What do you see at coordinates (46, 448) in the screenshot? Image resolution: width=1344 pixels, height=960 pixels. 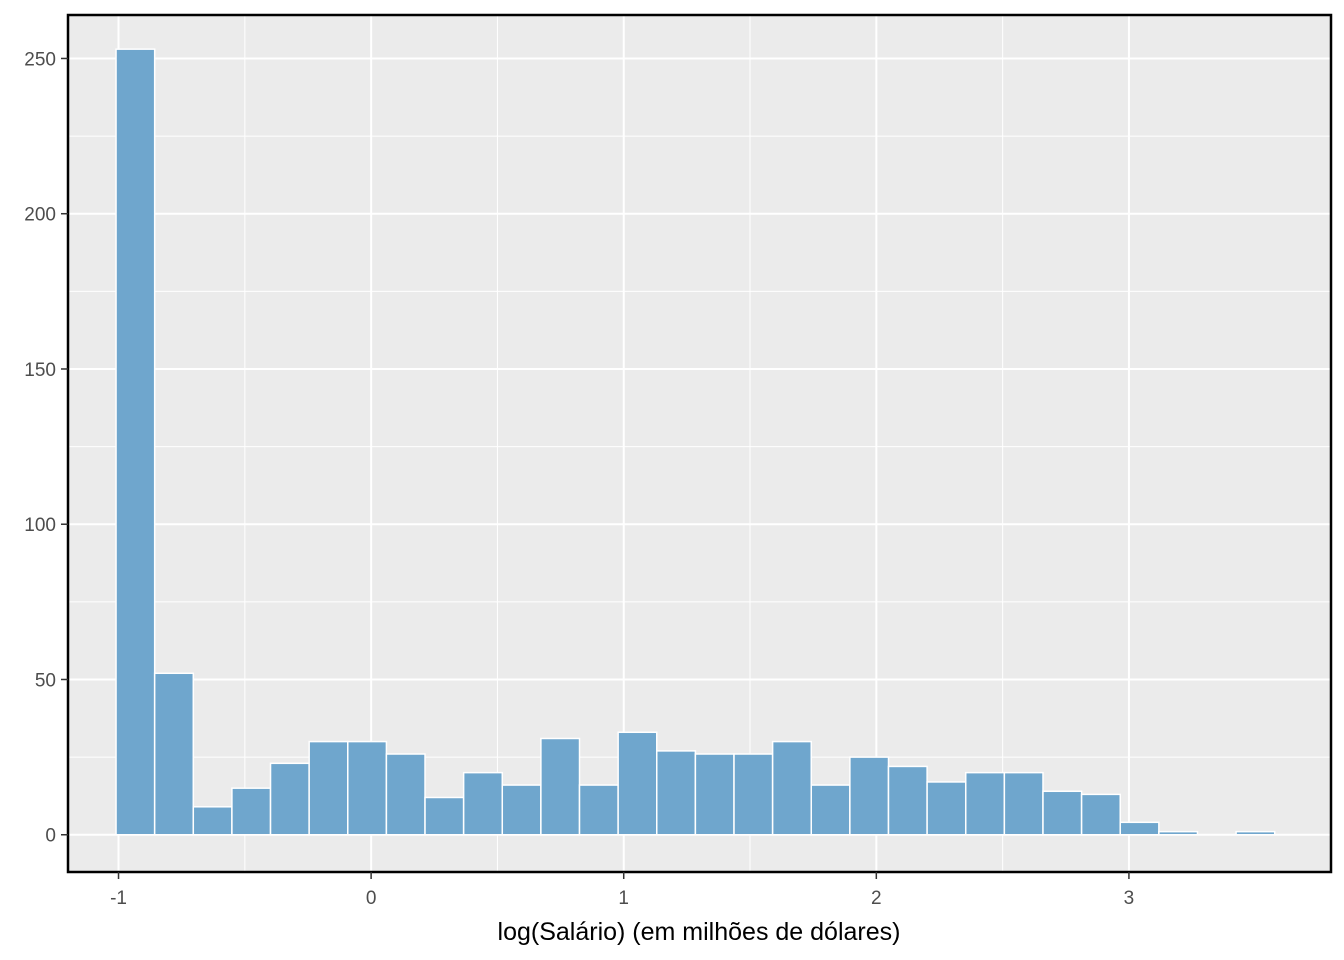 I see `y-axis-ticks: 0 50 100 150 200 250` at bounding box center [46, 448].